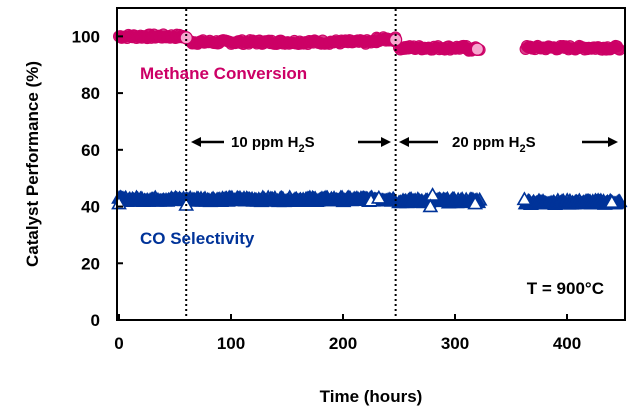 The image size is (631, 412). What do you see at coordinates (90, 263) in the screenshot?
I see `y-tick-label: 20` at bounding box center [90, 263].